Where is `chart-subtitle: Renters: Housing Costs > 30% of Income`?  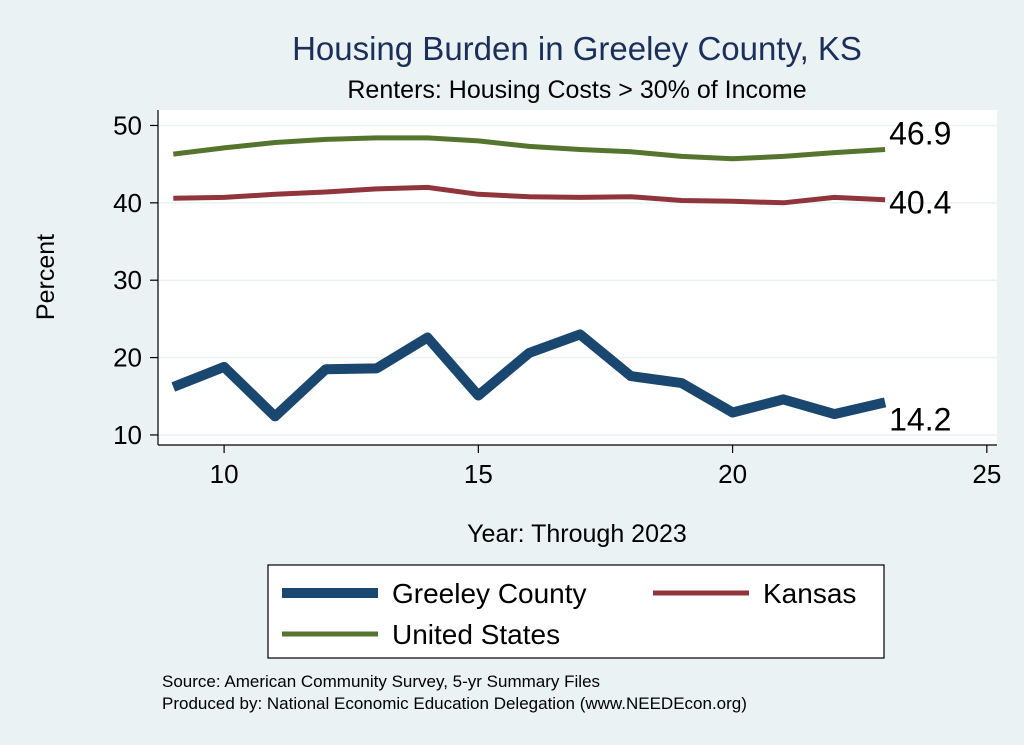
chart-subtitle: Renters: Housing Costs > 30% of Income is located at coordinates (576, 90).